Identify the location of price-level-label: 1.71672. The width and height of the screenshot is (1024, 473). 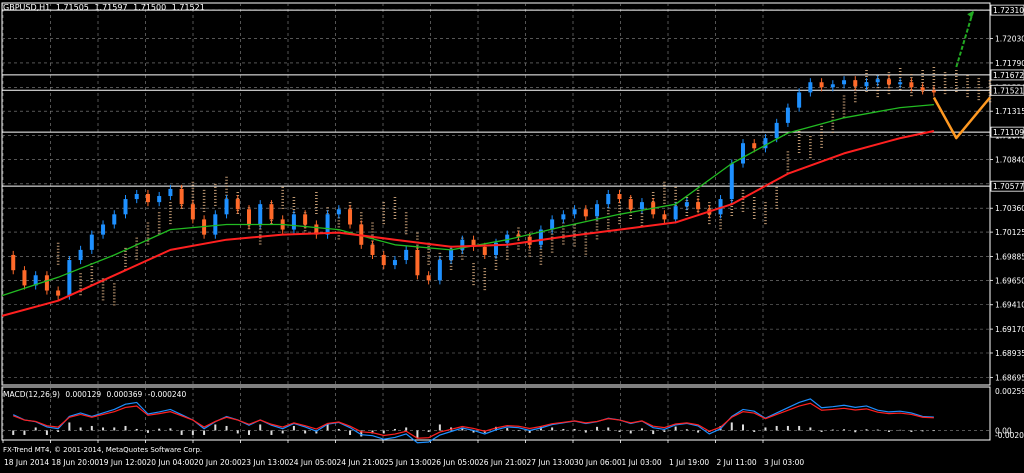
(1008, 75).